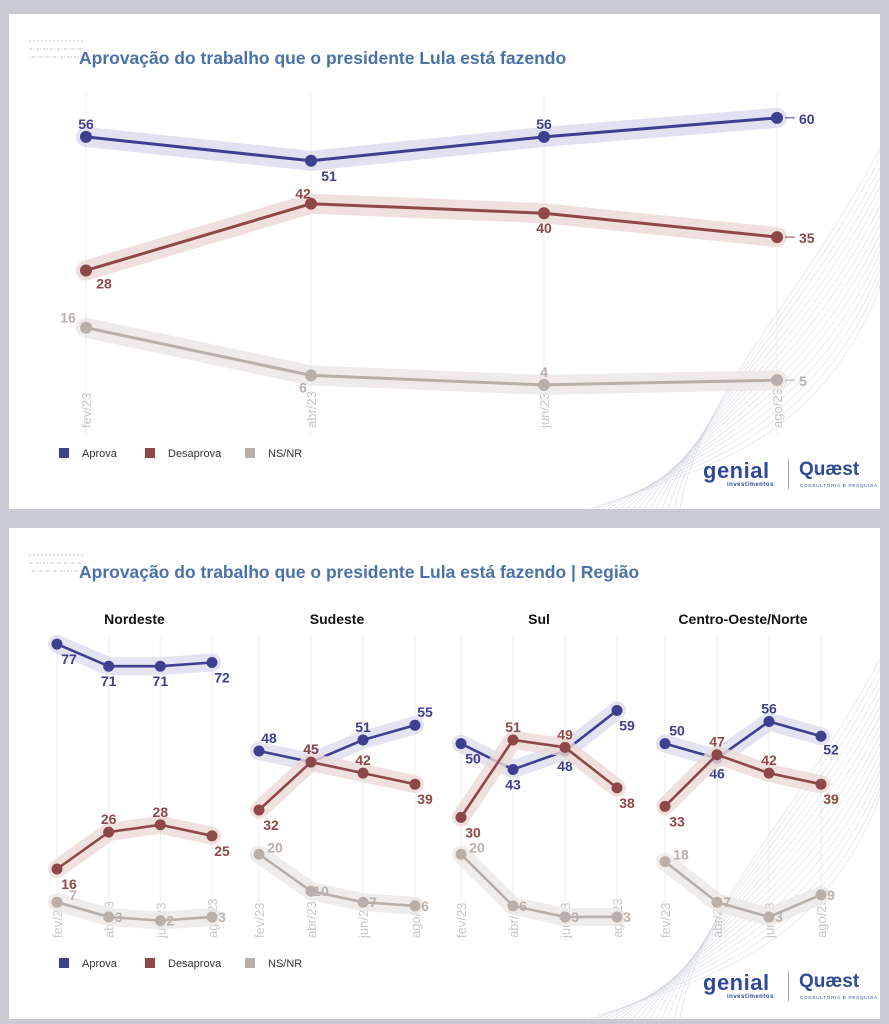  Describe the element at coordinates (222, 678) in the screenshot. I see `data-label: 72` at that location.